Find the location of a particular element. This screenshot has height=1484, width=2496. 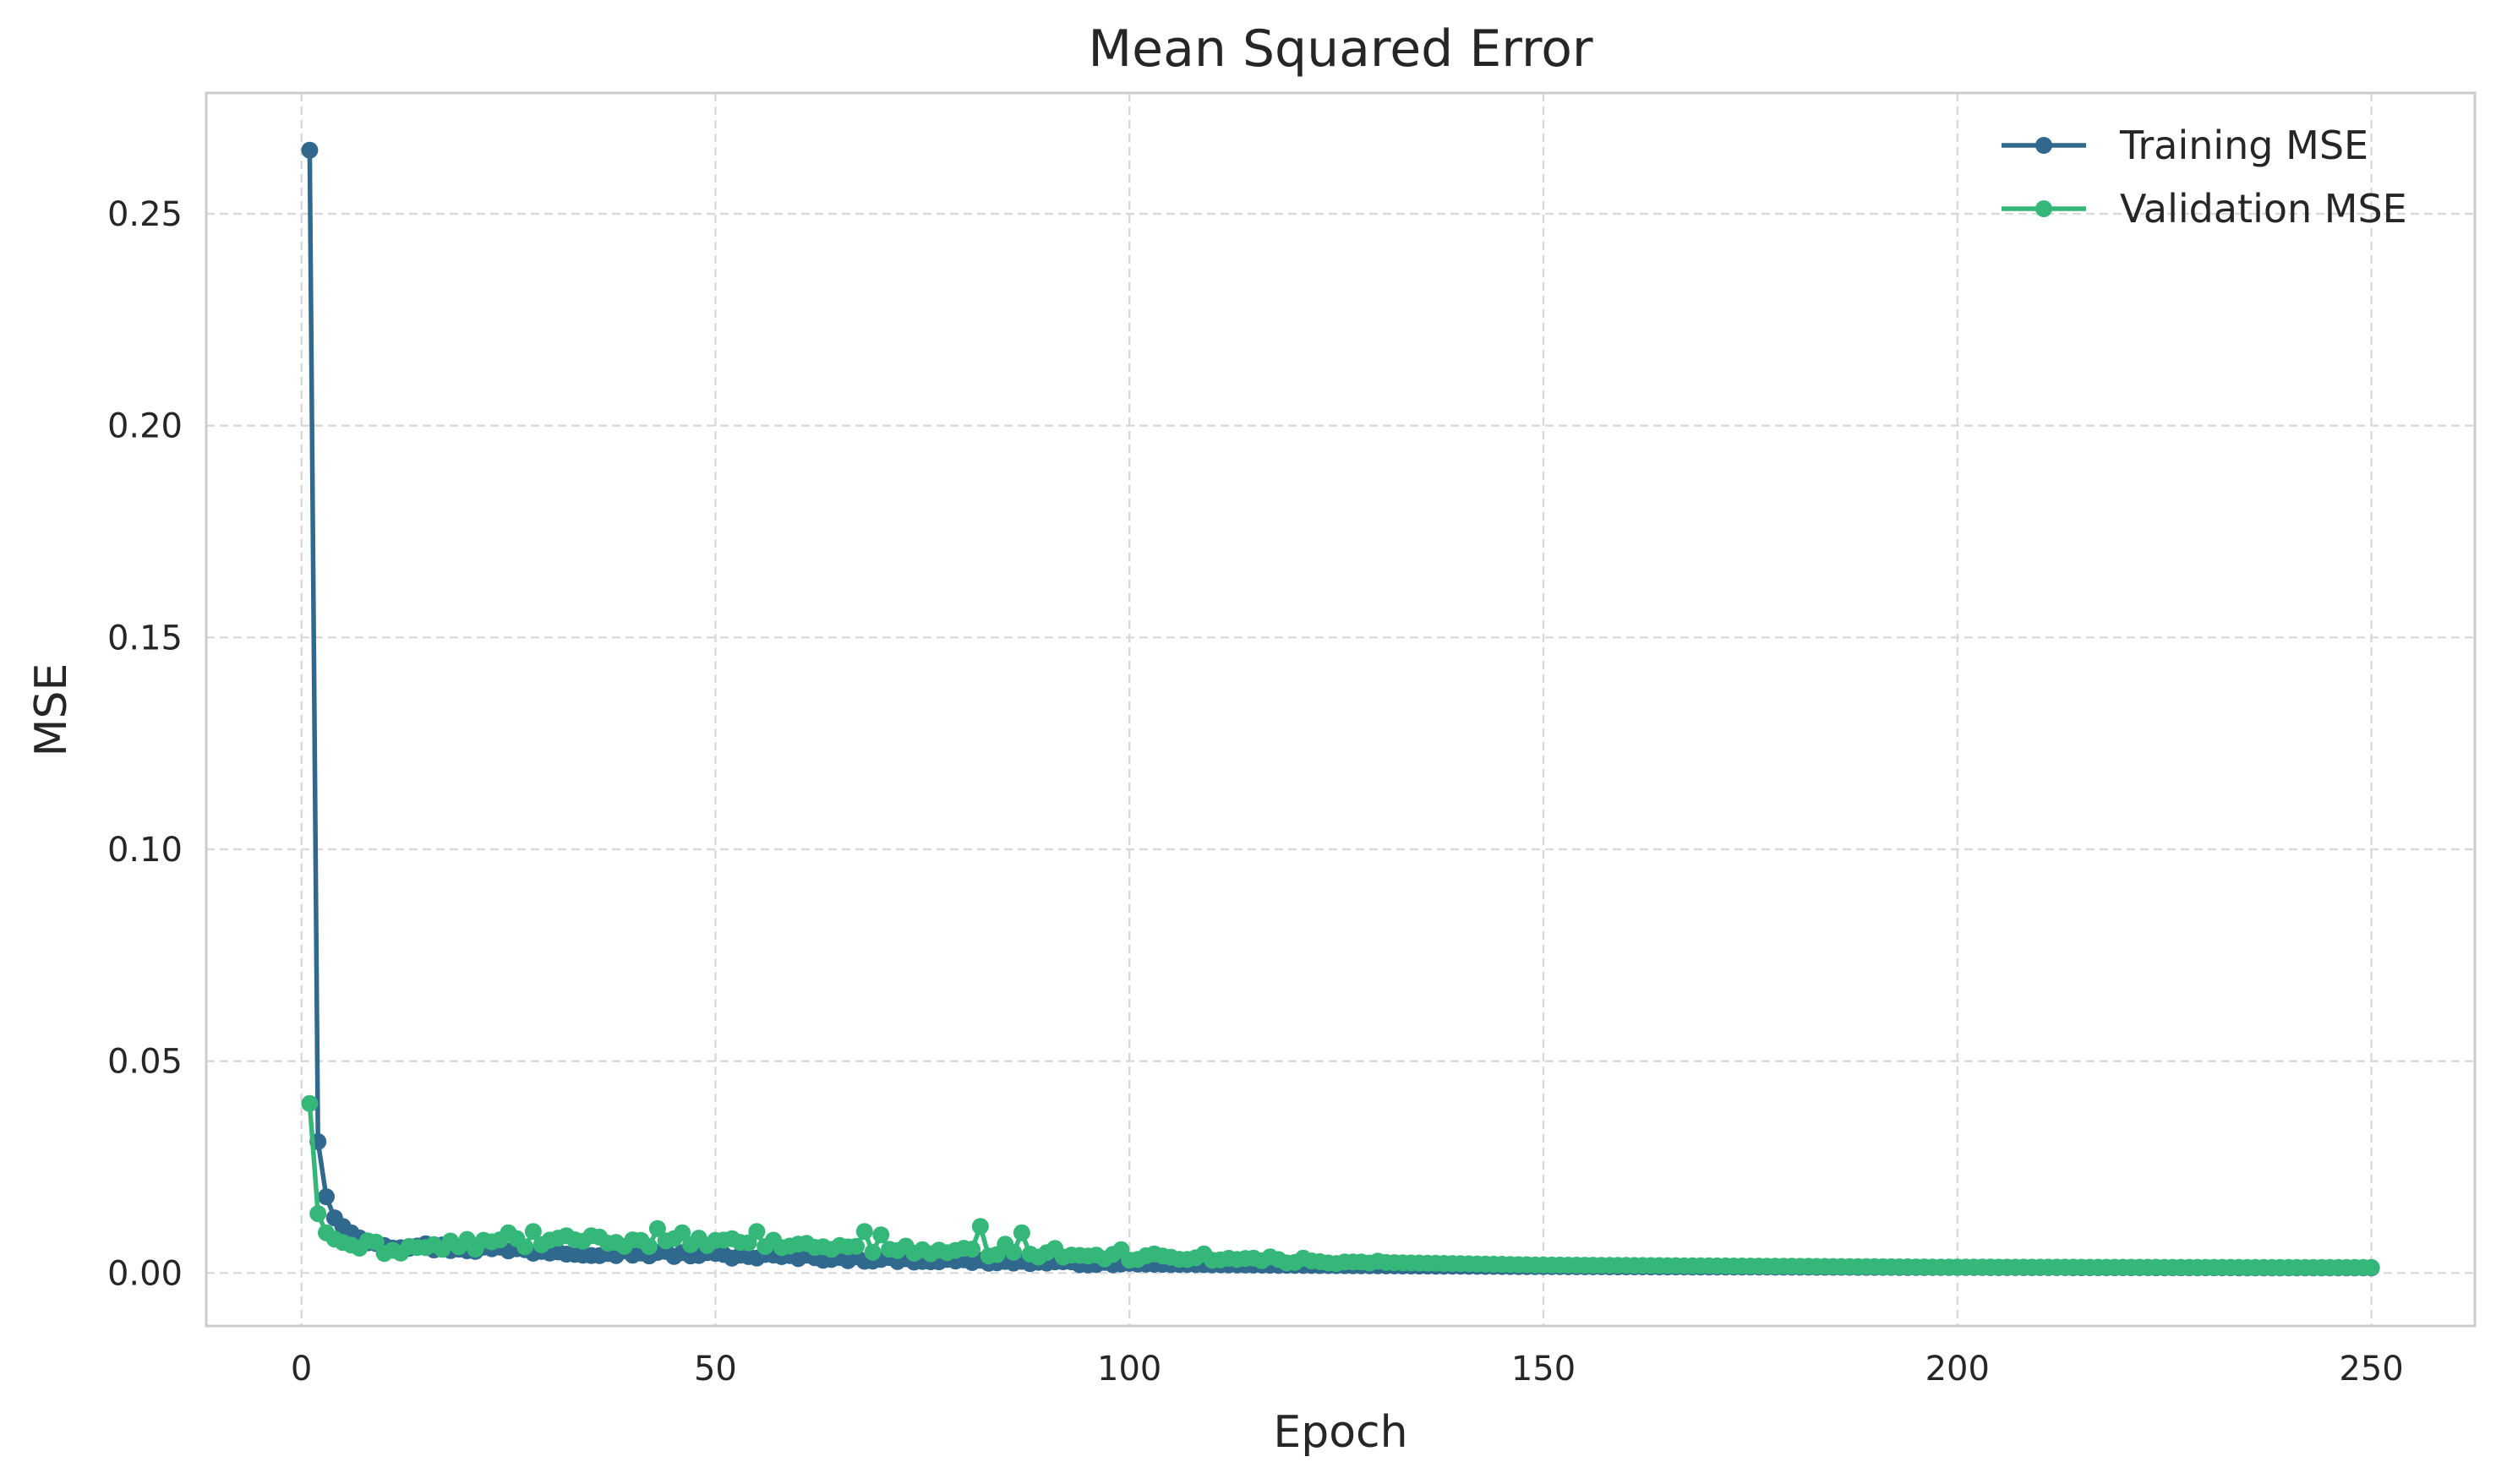

y-tick-label: 0.05 is located at coordinates (145, 1062).